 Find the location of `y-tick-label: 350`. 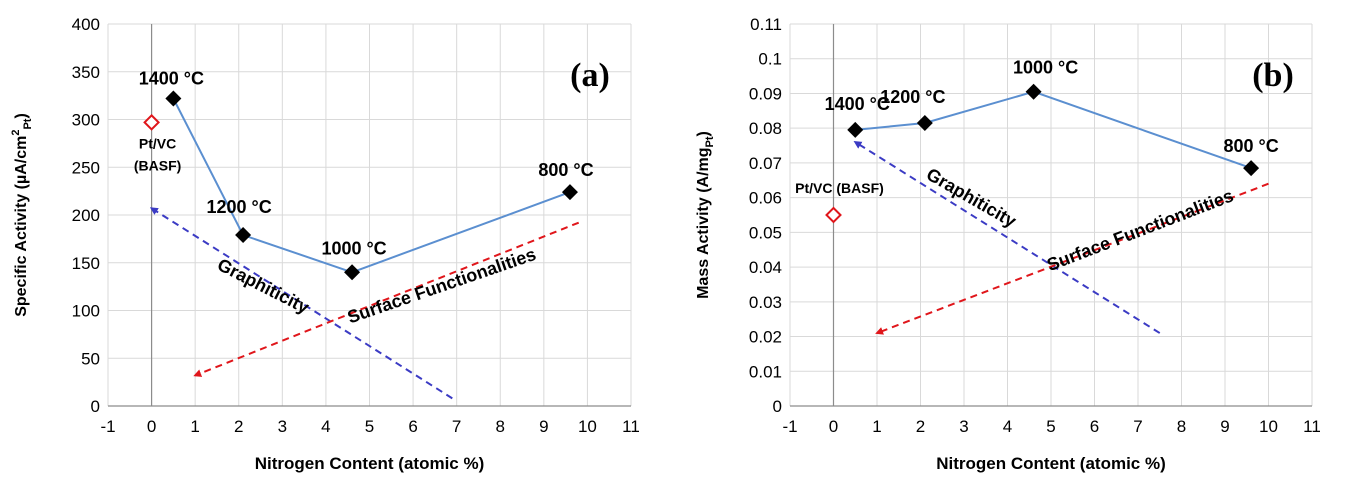

y-tick-label: 350 is located at coordinates (86, 72).